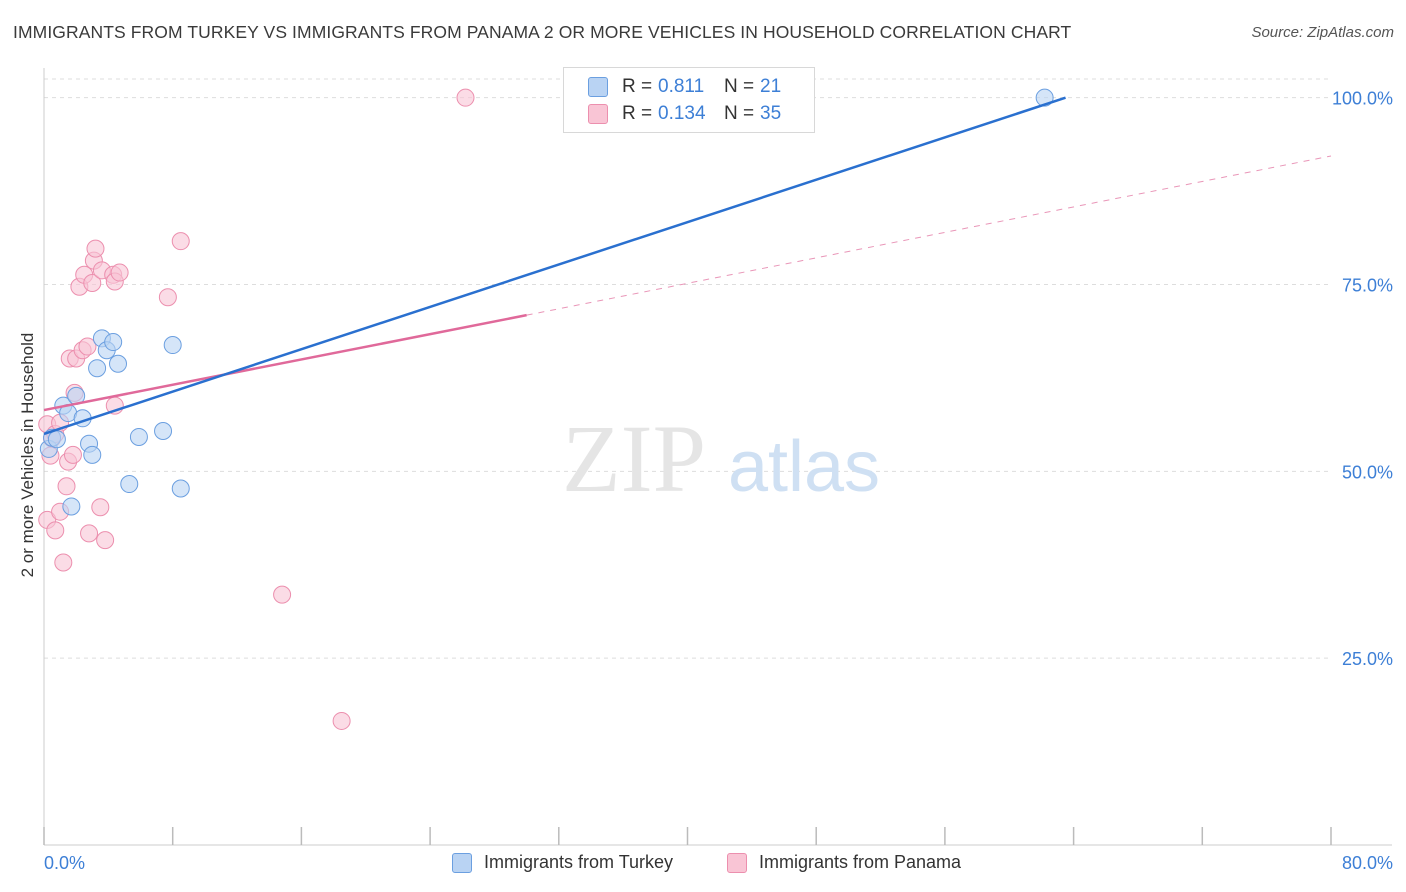 The height and width of the screenshot is (892, 1406). Describe the element at coordinates (1367, 472) in the screenshot. I see `y-tick-label: 50.0%` at that location.